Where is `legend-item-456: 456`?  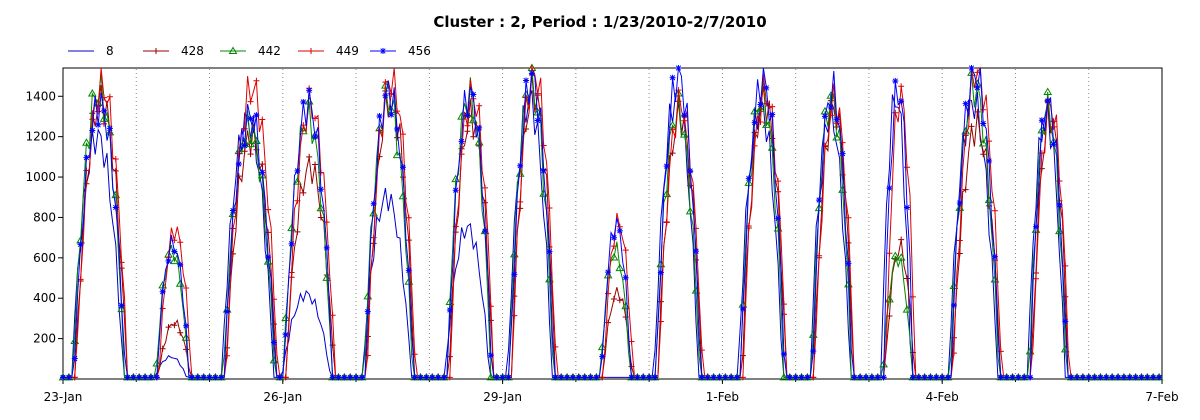
legend-item-456: 456 is located at coordinates (400, 51).